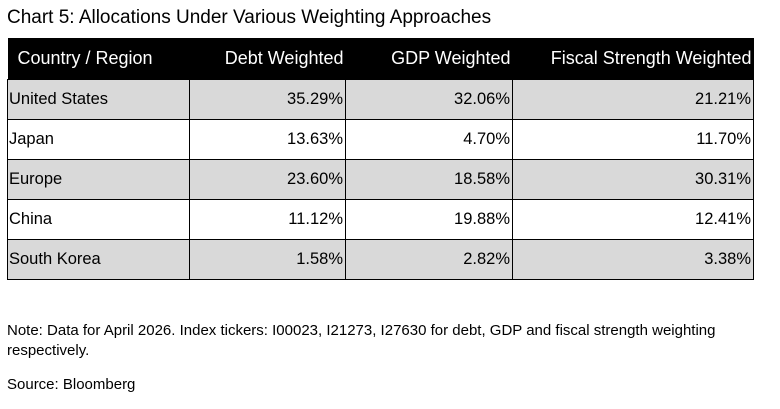 This screenshot has height=409, width=780. I want to click on table-row-europe: Europe 23.60% 18.58% 30.31%, so click(380, 179).